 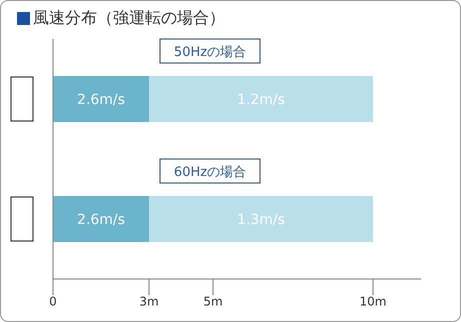 I want to click on x-tick-label: 5m, so click(x=213, y=301).